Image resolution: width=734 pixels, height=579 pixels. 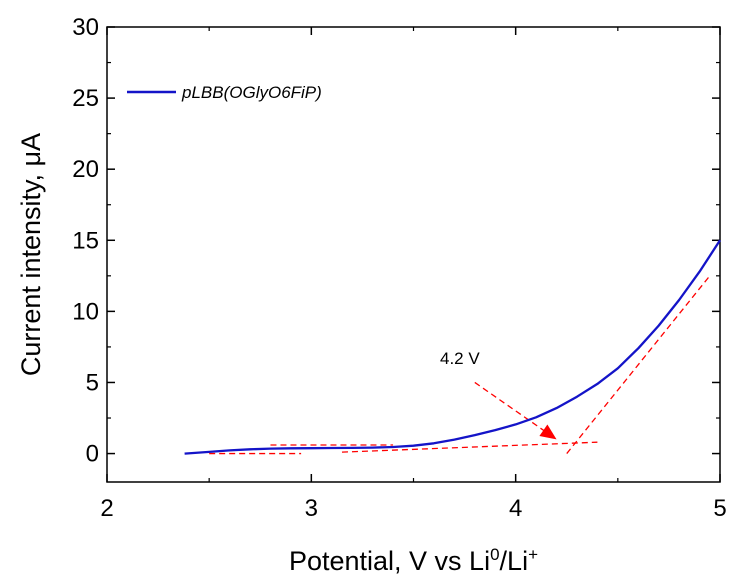 I want to click on x-tick-label: 2, so click(x=106, y=508).